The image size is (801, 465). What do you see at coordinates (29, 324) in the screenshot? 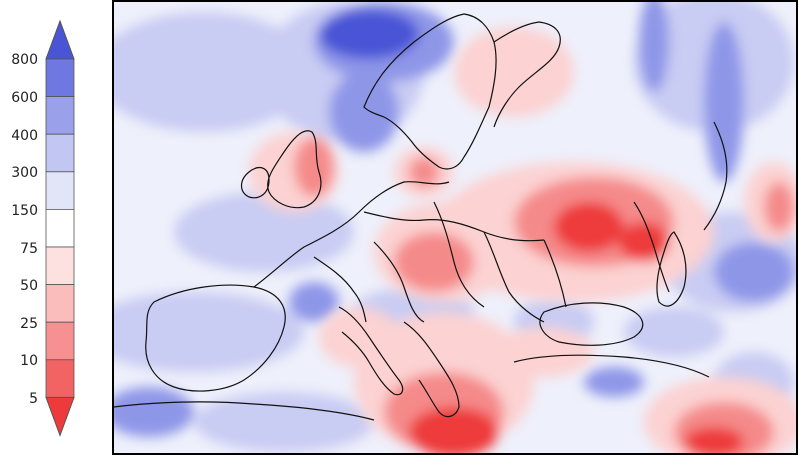
I see `colorbar-tick-label: 25` at bounding box center [29, 324].